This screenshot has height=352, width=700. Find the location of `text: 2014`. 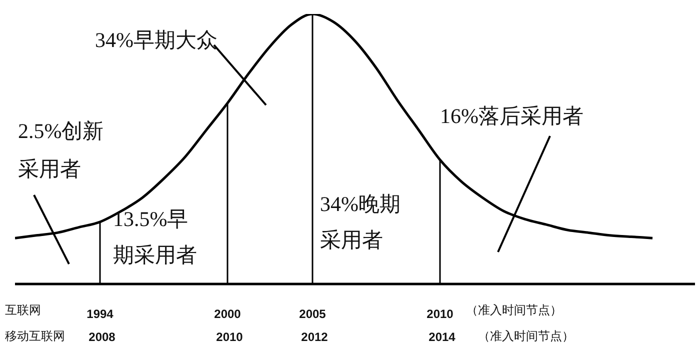

text: 2014 is located at coordinates (442, 337).